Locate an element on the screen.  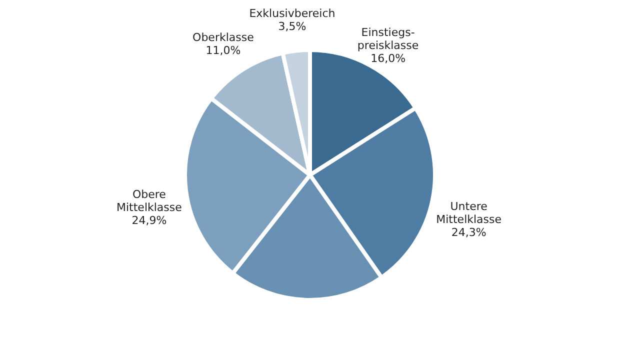
data-label: 16,0% is located at coordinates (388, 59).